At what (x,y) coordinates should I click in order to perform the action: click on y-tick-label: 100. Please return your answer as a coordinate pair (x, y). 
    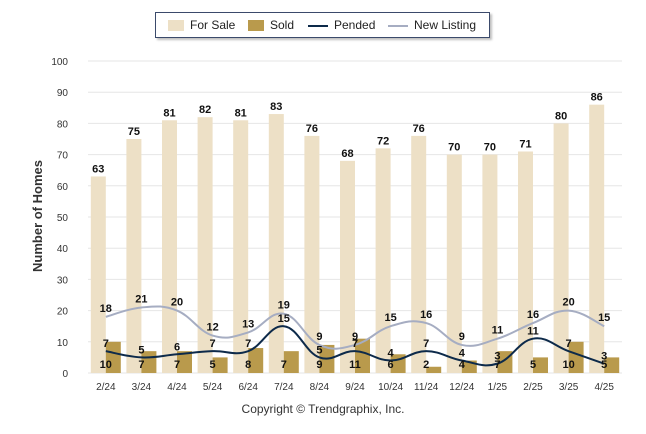
    Looking at the image, I should click on (59, 62).